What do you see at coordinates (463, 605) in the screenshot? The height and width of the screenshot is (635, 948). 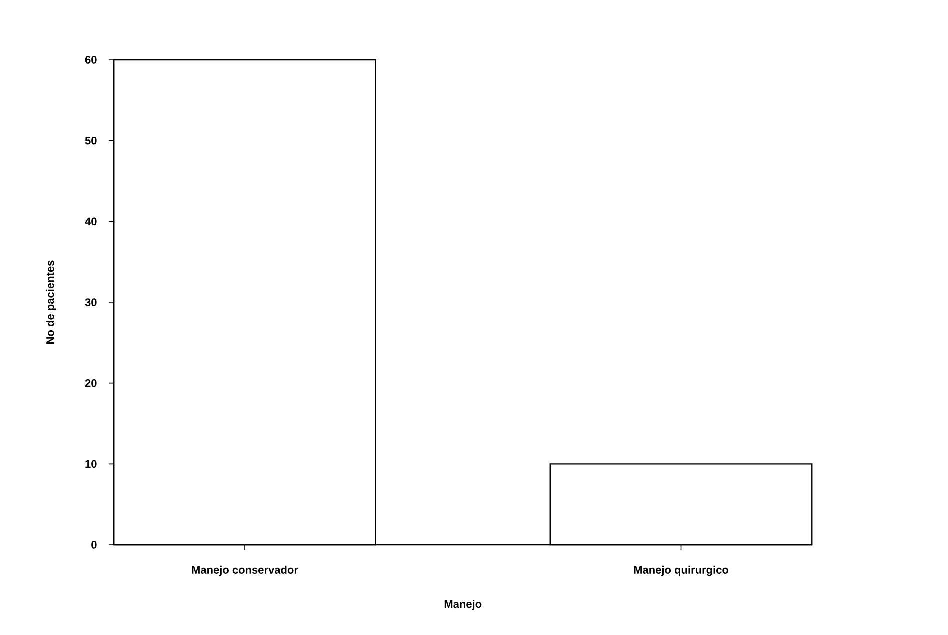 I see `x-axis-title: Manejo` at bounding box center [463, 605].